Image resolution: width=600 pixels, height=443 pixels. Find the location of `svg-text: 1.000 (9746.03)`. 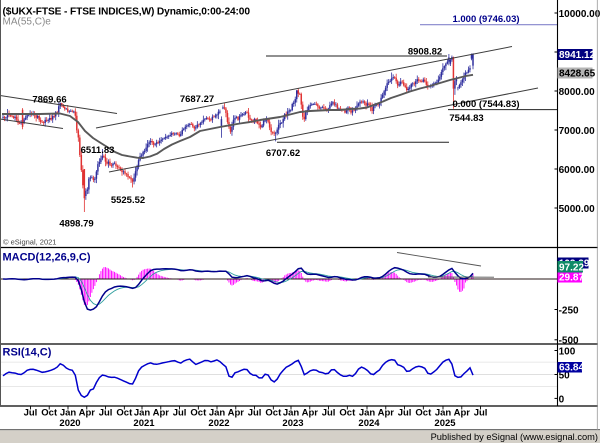

svg-text: 1.000 (9746.03) is located at coordinates (485, 19).